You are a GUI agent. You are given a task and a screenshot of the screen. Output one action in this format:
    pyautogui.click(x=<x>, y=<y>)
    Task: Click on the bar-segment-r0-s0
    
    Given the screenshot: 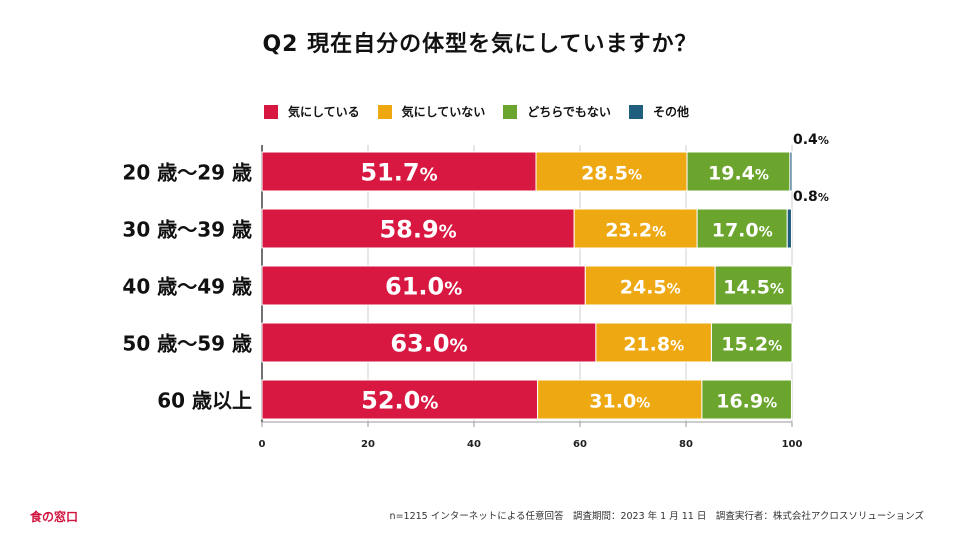 What is the action you would take?
    pyautogui.click(x=399, y=171)
    